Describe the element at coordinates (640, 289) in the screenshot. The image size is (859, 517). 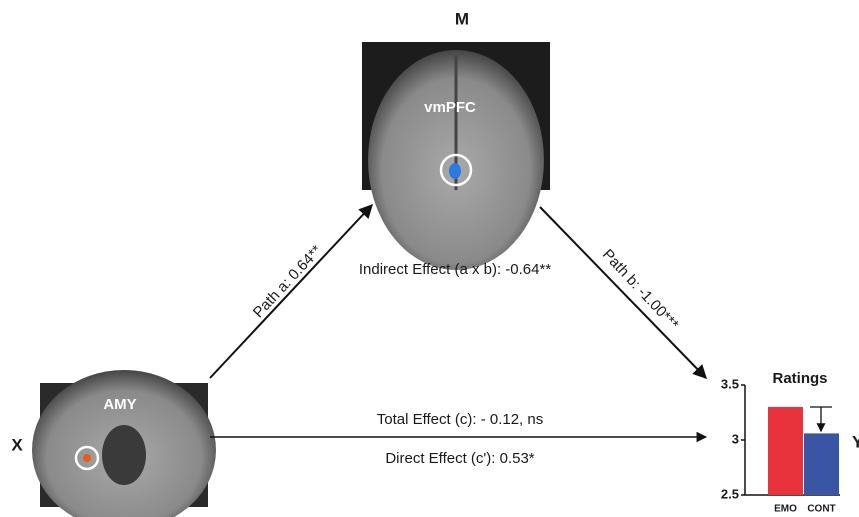
I see `edge-label: Path b: -1.00***` at that location.